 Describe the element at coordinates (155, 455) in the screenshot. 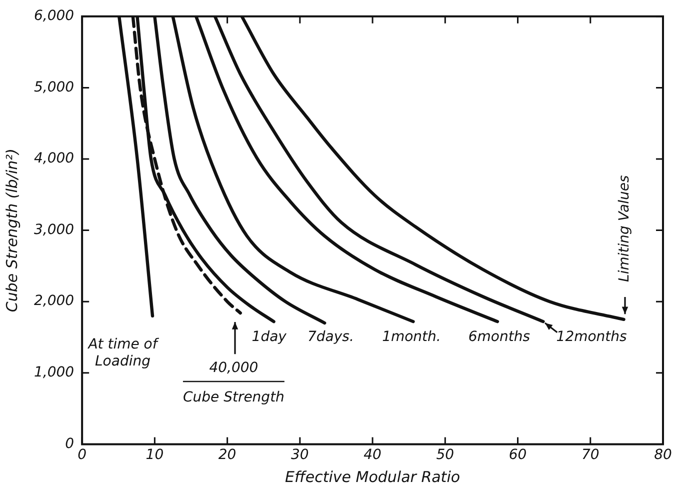

I see `x-tick-label: 10` at that location.